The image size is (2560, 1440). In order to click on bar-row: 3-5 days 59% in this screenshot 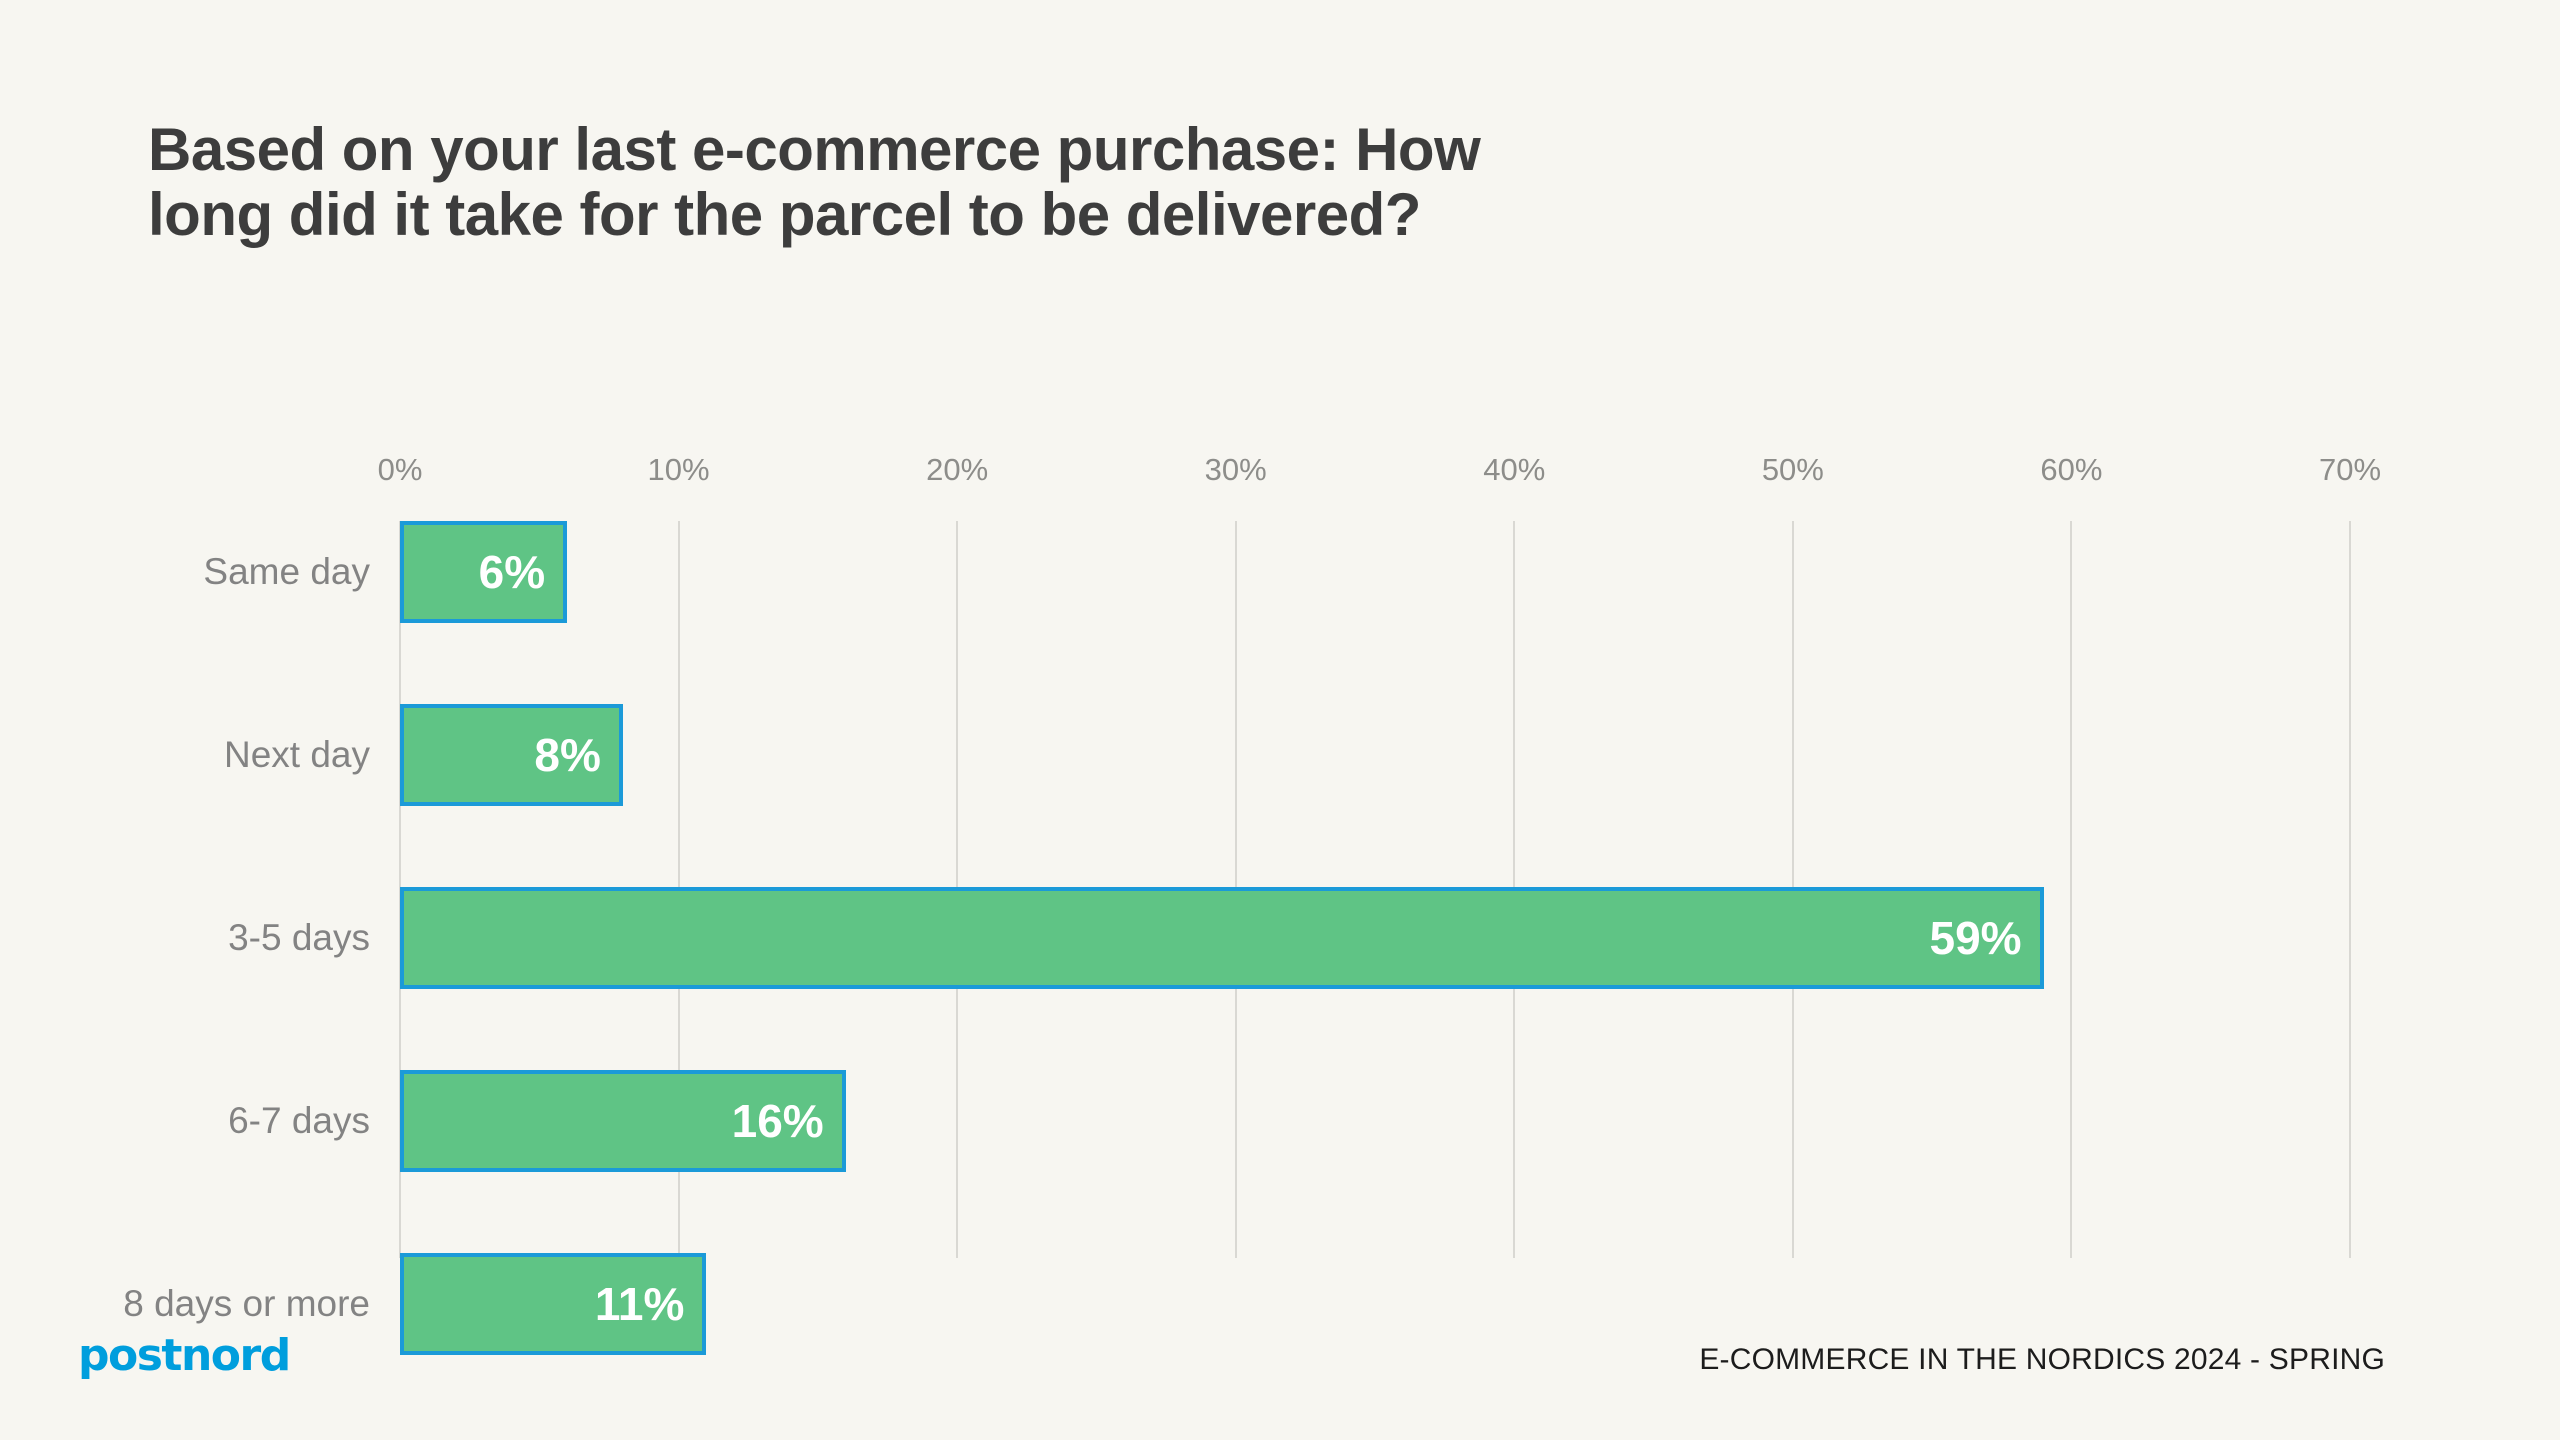, I will do `click(1280, 938)`.